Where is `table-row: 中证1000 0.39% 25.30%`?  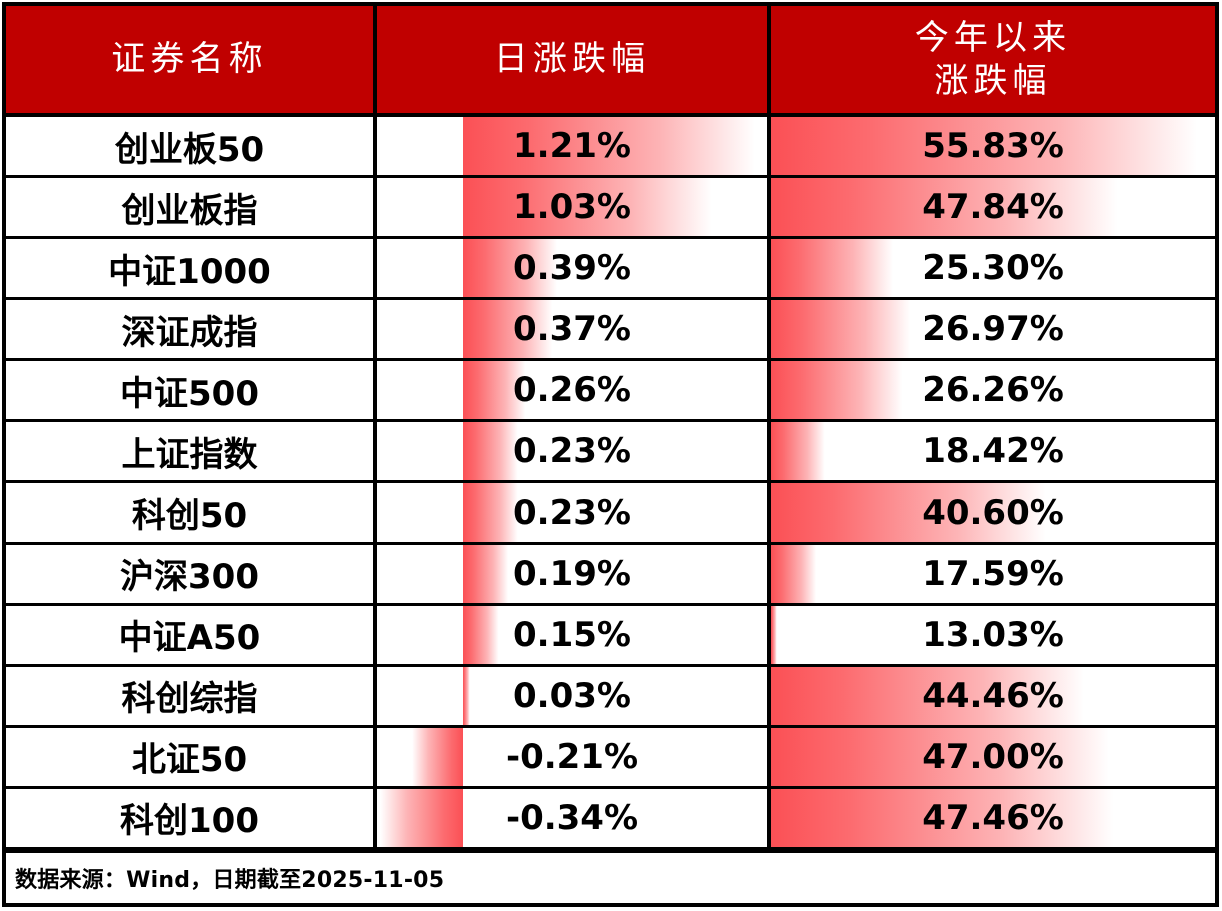
table-row: 中证1000 0.39% 25.30% is located at coordinates (610, 270).